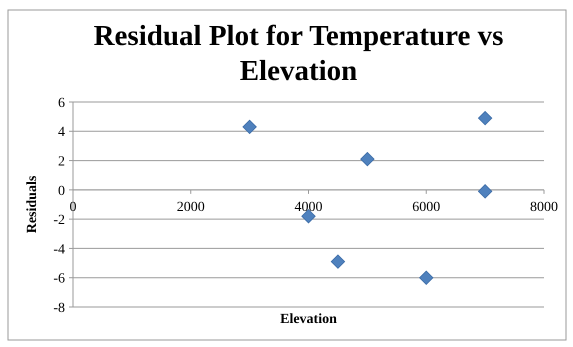  Describe the element at coordinates (59, 279) in the screenshot. I see `y-tick-label: -6` at that location.